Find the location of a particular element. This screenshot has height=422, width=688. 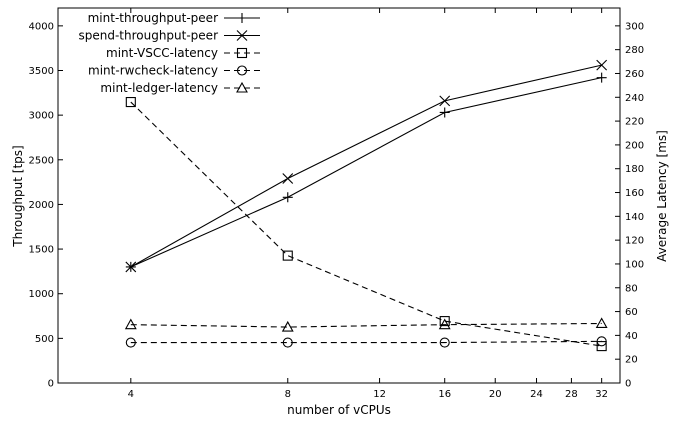

y-tick-label: 500 is located at coordinates (44, 339).